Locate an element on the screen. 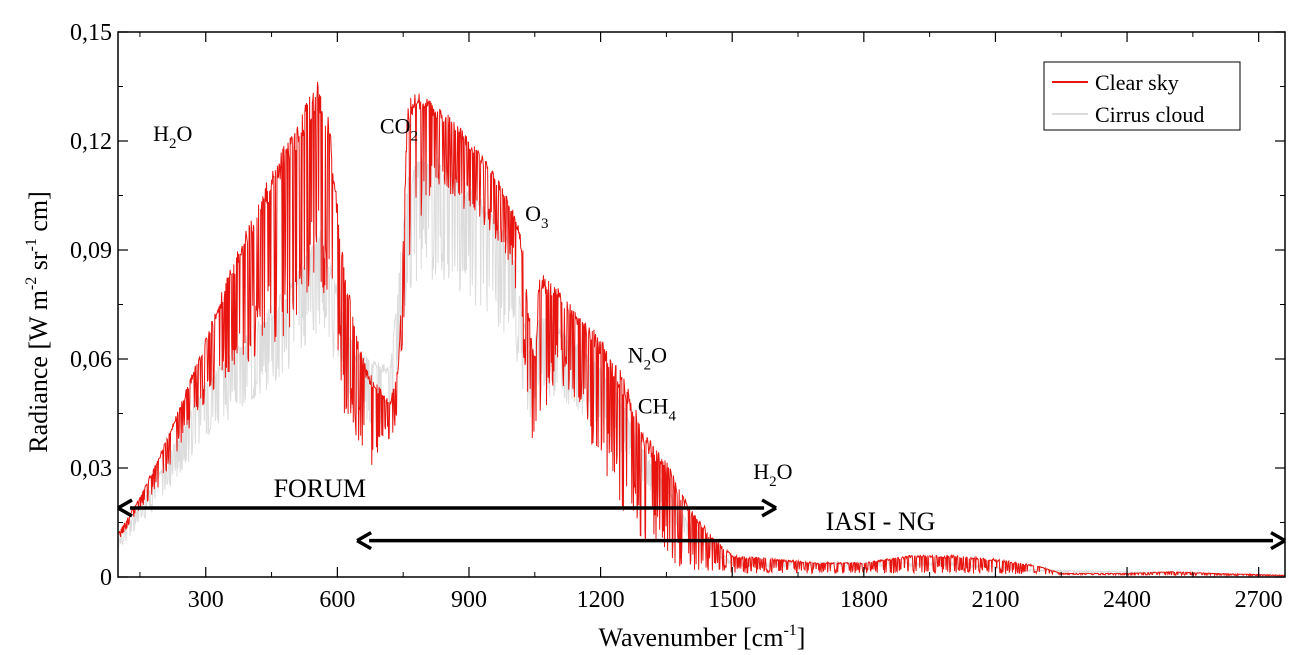 The image size is (1313, 655). x-tick-label: 1800 is located at coordinates (864, 600).